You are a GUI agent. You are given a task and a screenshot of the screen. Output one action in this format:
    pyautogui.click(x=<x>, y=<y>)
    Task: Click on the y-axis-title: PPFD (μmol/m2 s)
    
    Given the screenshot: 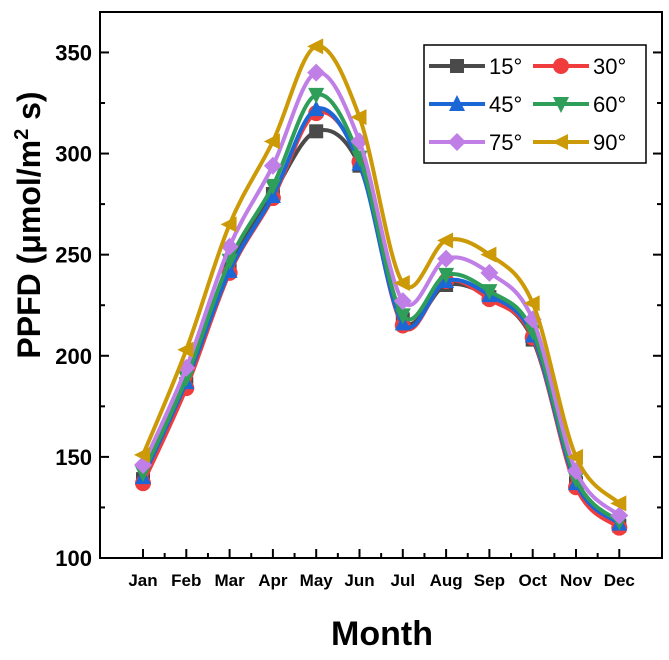 What is the action you would take?
    pyautogui.click(x=29, y=224)
    